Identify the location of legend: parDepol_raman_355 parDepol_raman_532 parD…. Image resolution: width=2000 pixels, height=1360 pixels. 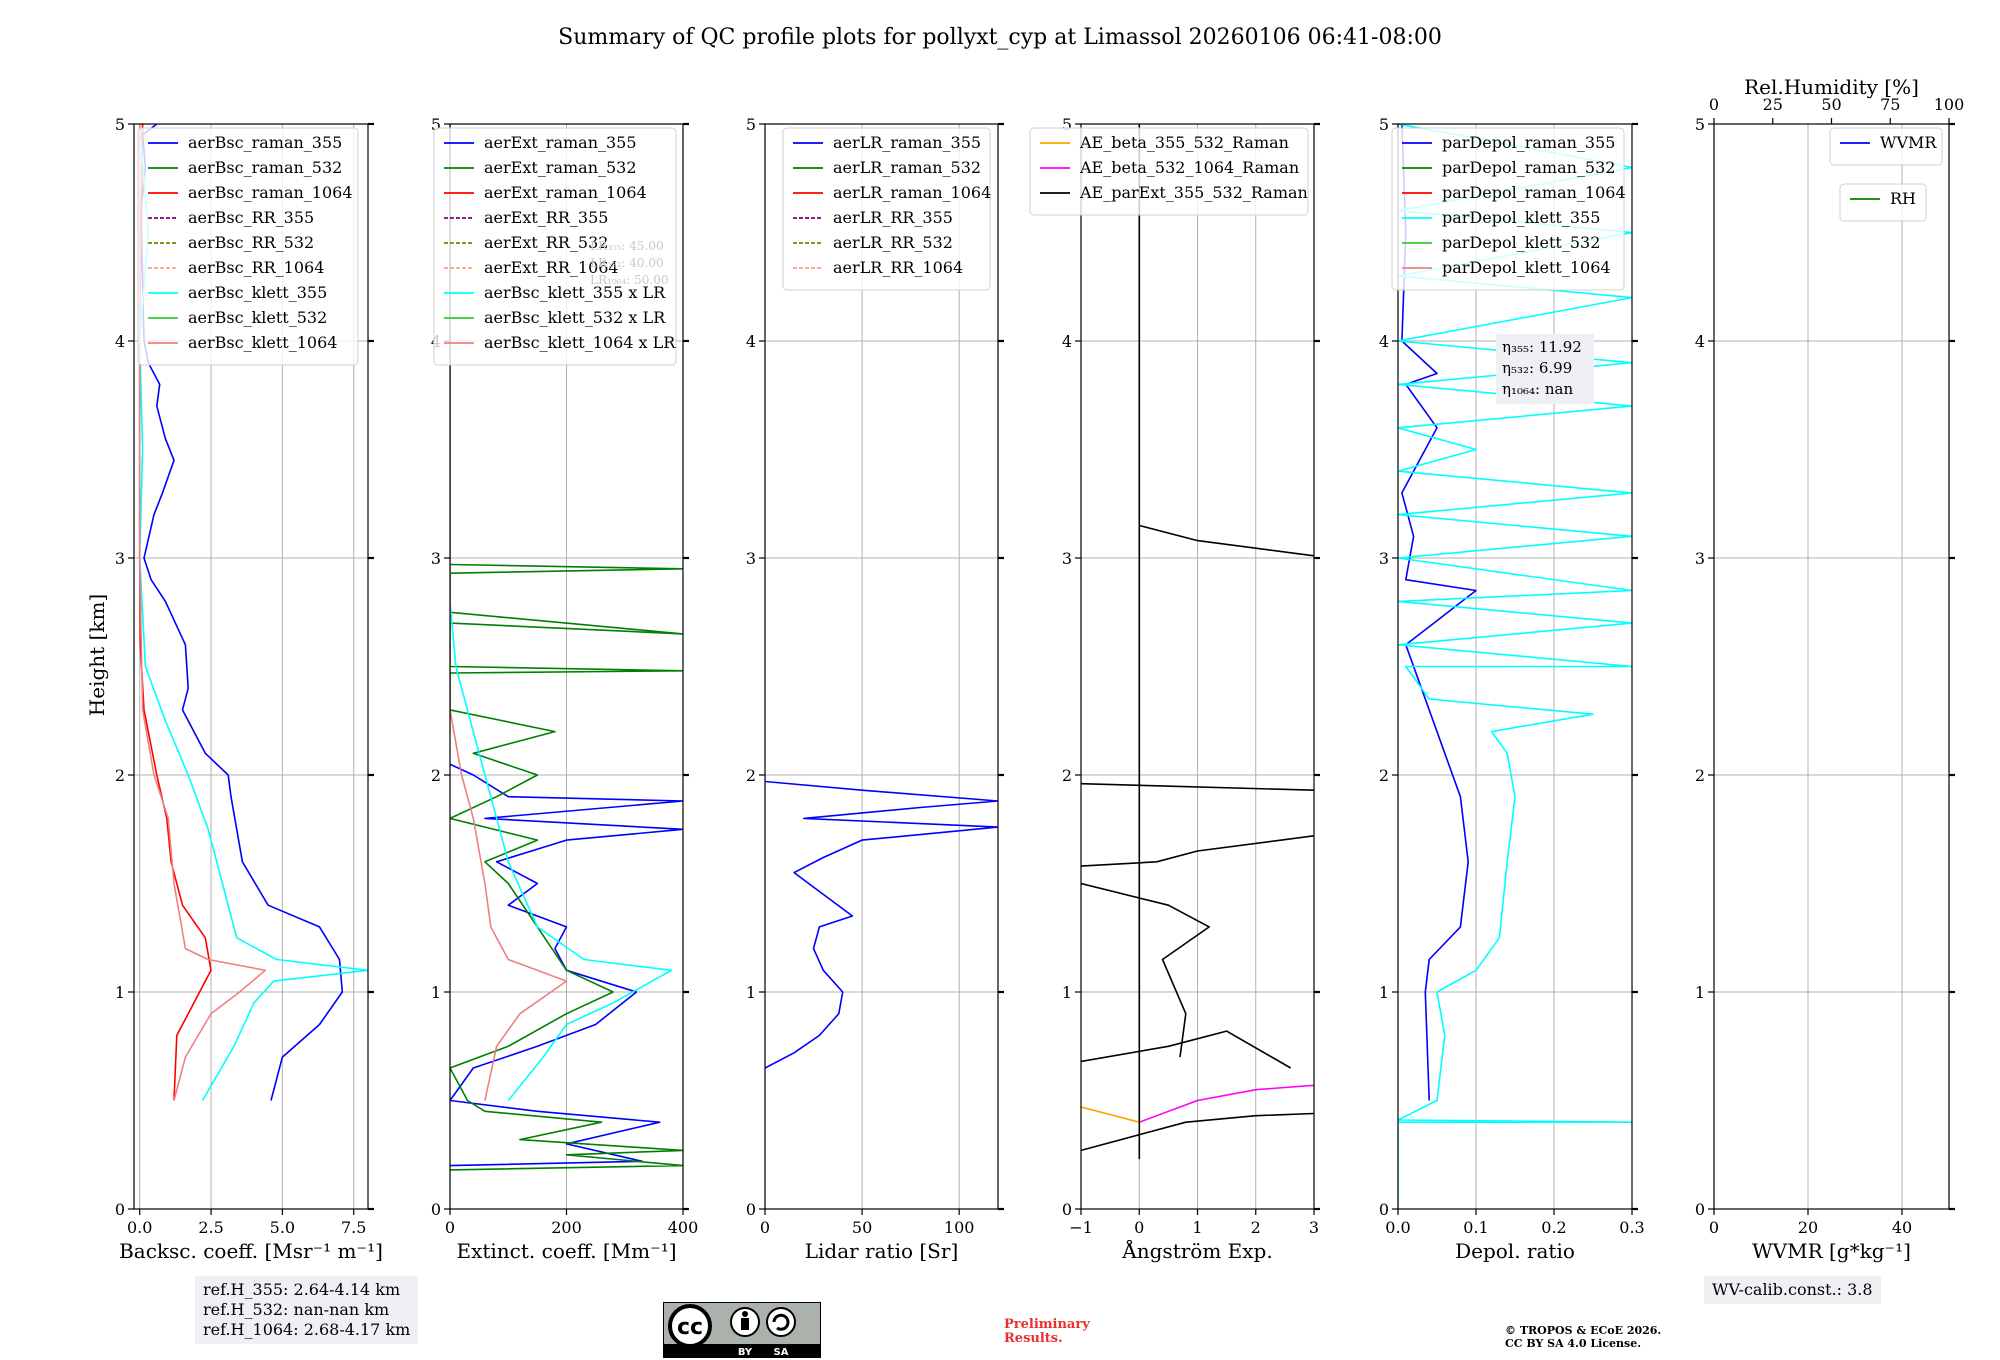
(1508, 209).